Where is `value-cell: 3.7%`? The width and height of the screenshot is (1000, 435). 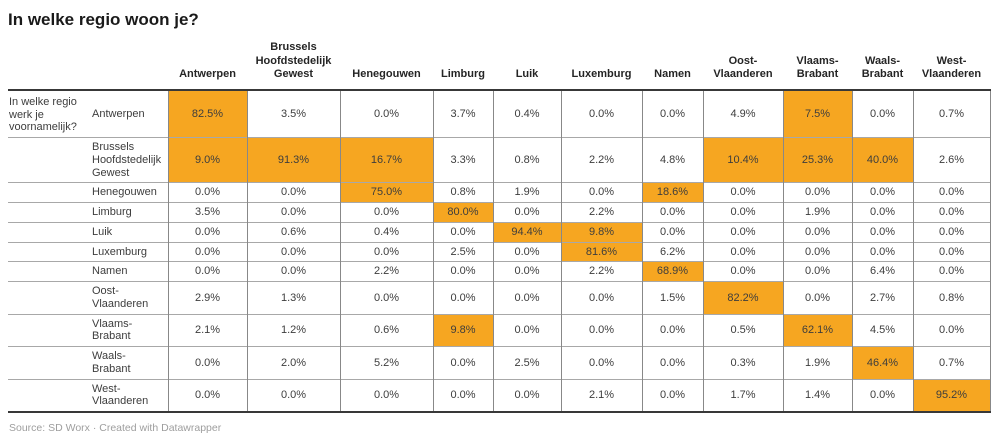
value-cell: 3.7% is located at coordinates (462, 113).